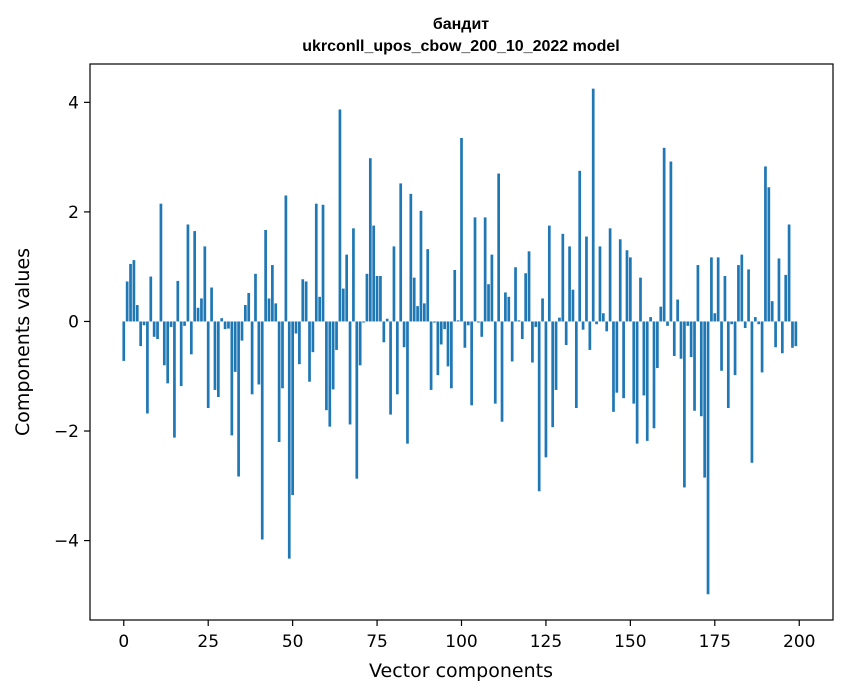  What do you see at coordinates (630, 642) in the screenshot?
I see `x-tick-label: 150` at bounding box center [630, 642].